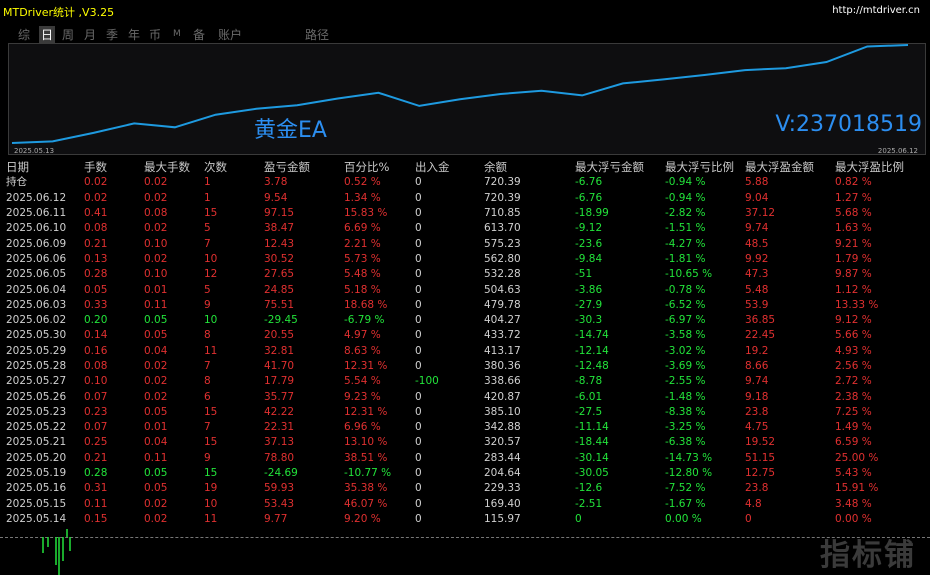 Image resolution: width=930 pixels, height=575 pixels. What do you see at coordinates (757, 289) in the screenshot?
I see `table-cell: 5.48` at bounding box center [757, 289].